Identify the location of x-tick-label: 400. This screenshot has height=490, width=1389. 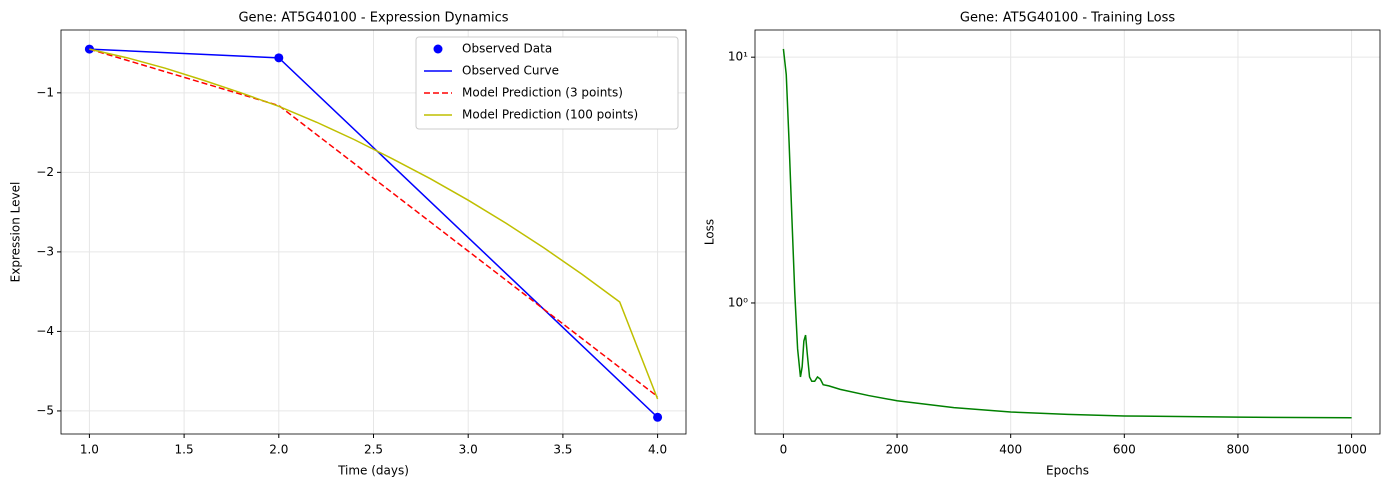
(1010, 450).